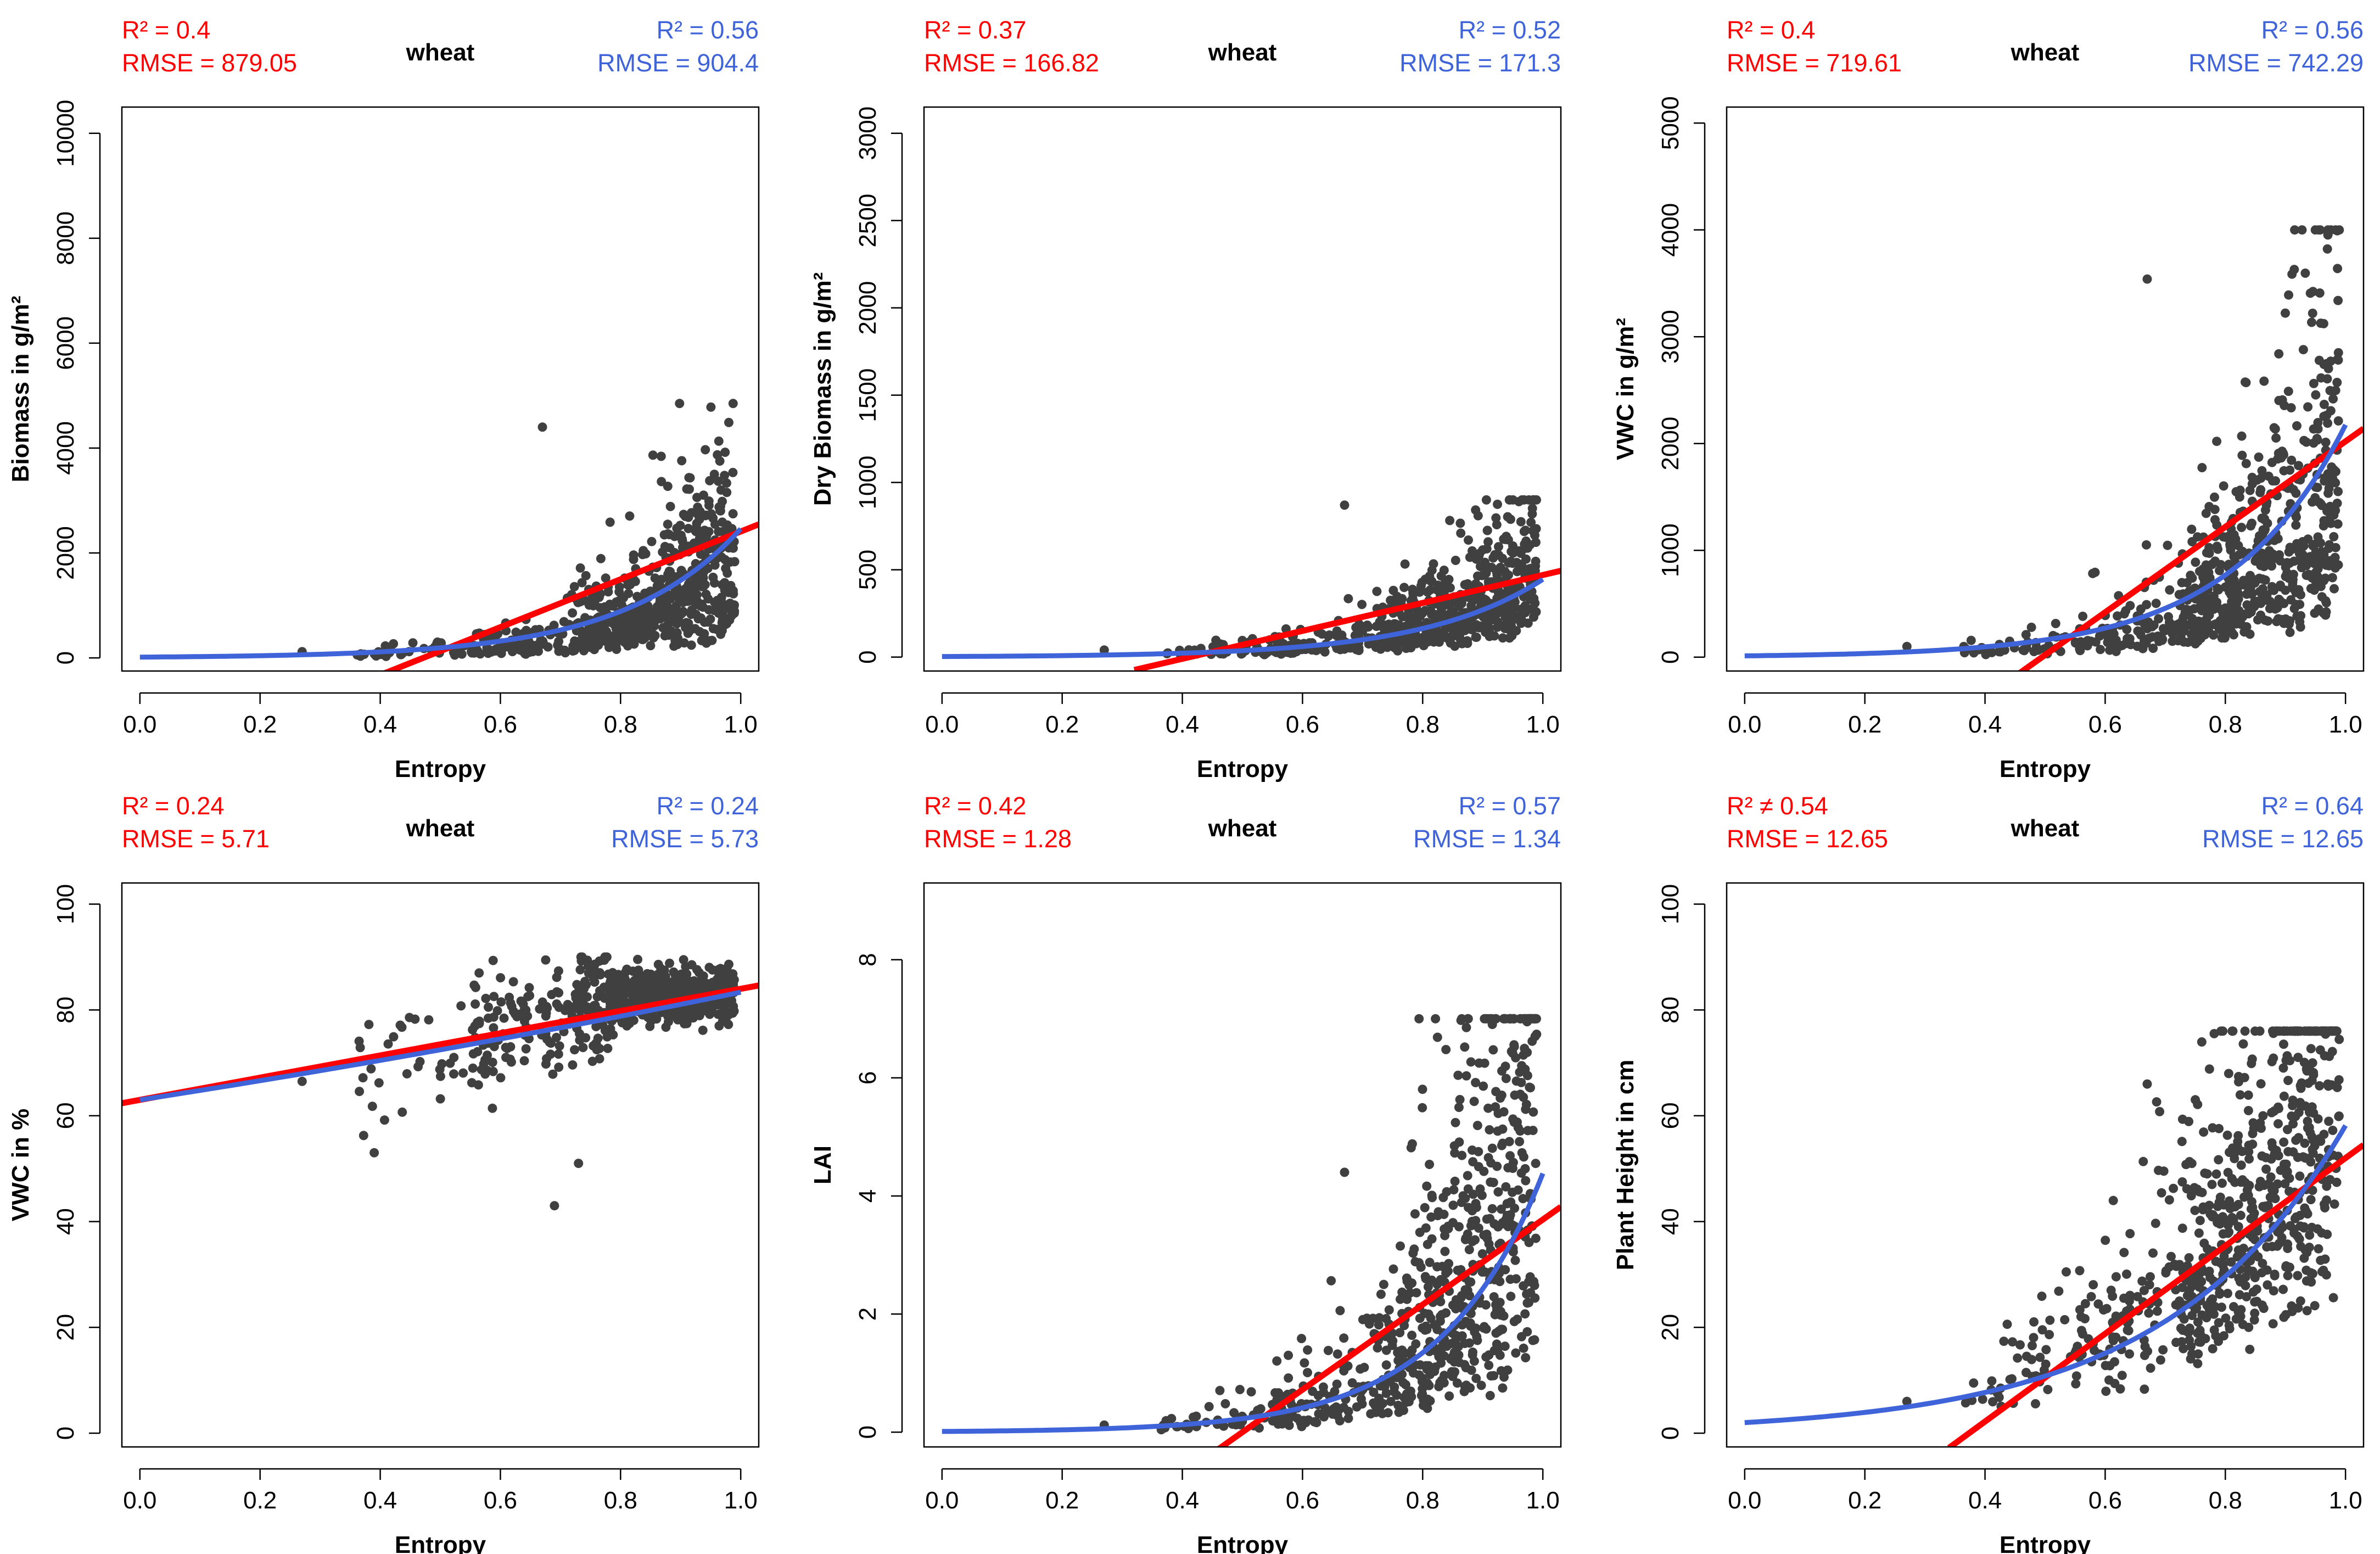 The height and width of the screenshot is (1554, 2380). What do you see at coordinates (65, 448) in the screenshot?
I see `y-tick-label: 4000` at bounding box center [65, 448].